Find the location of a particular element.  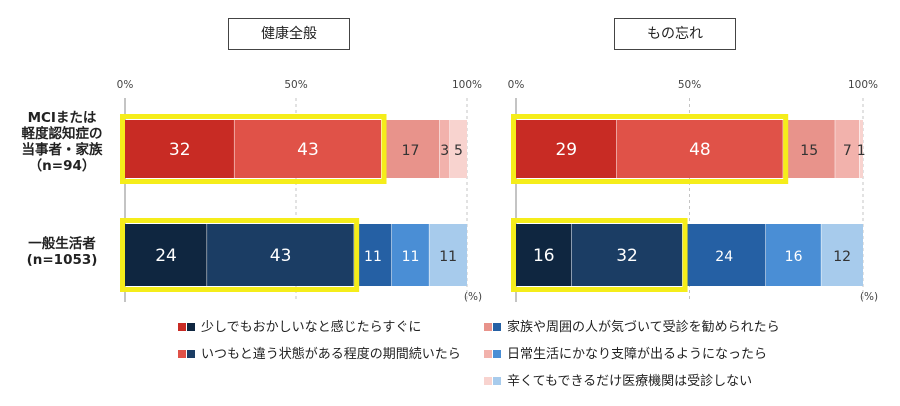

data-label: 29 is located at coordinates (566, 150).